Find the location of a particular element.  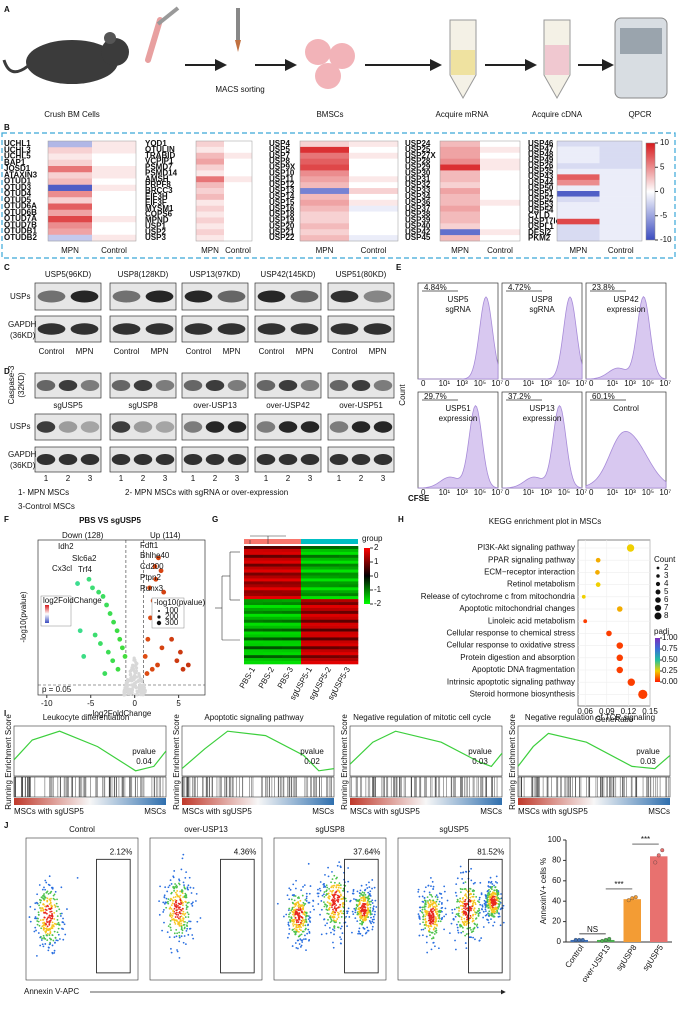

legend-label: 3 is located at coordinates (666, 575).